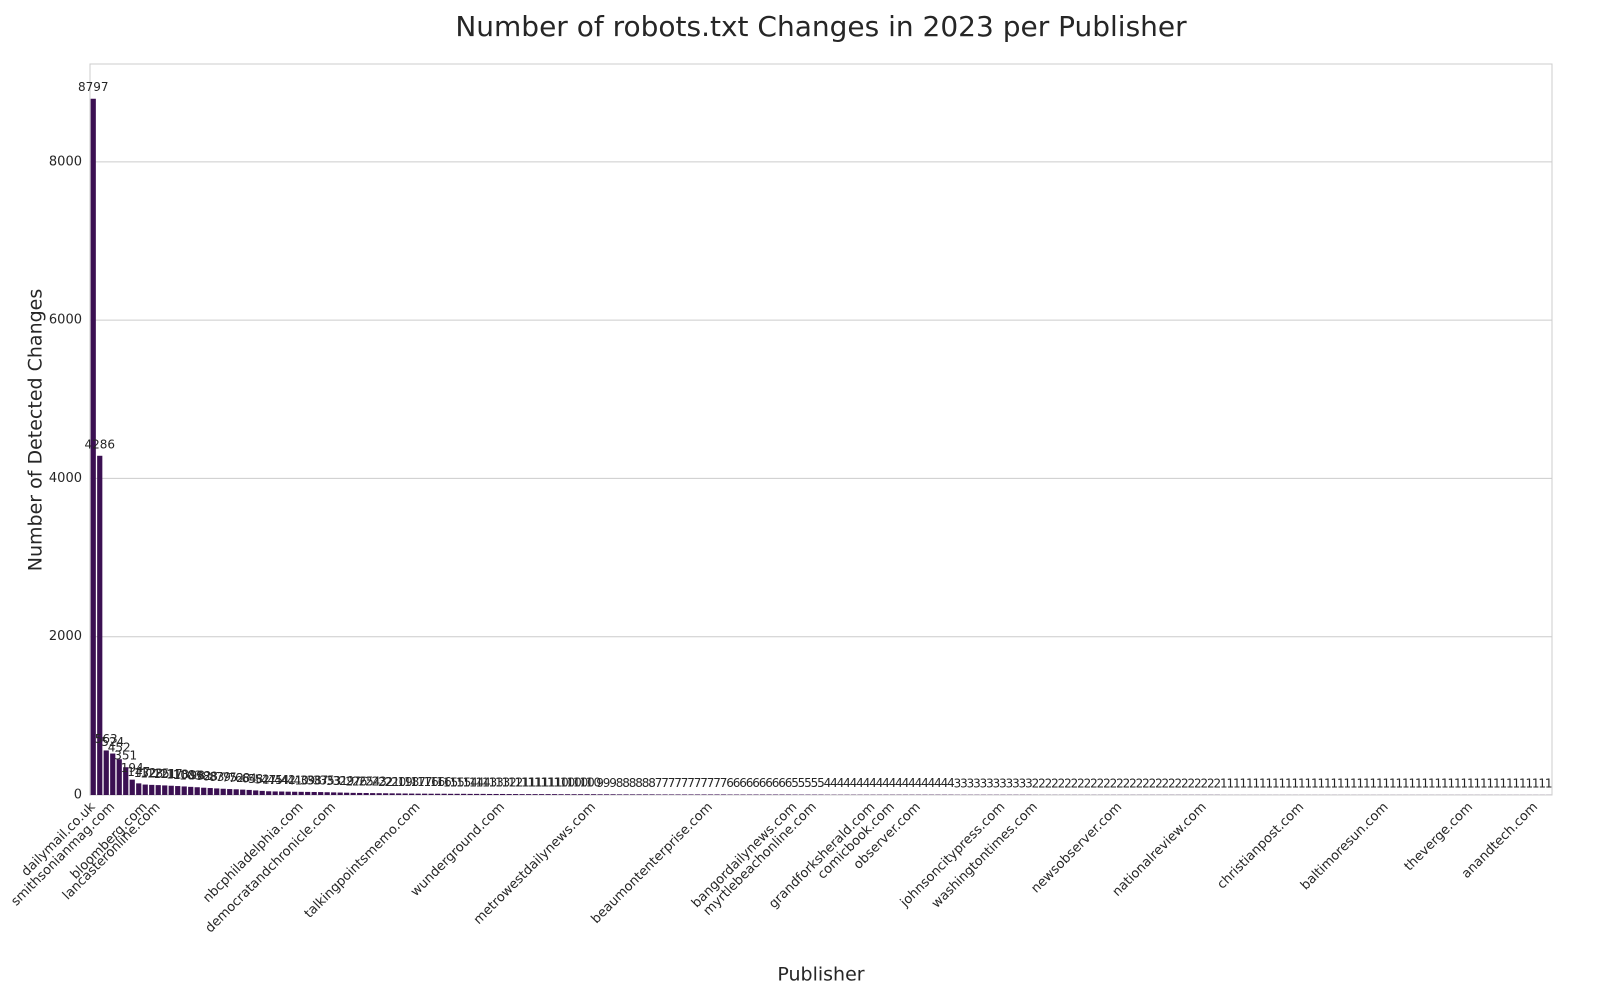  What do you see at coordinates (379, 782) in the screenshot?
I see `value-label: 23` at bounding box center [379, 782].